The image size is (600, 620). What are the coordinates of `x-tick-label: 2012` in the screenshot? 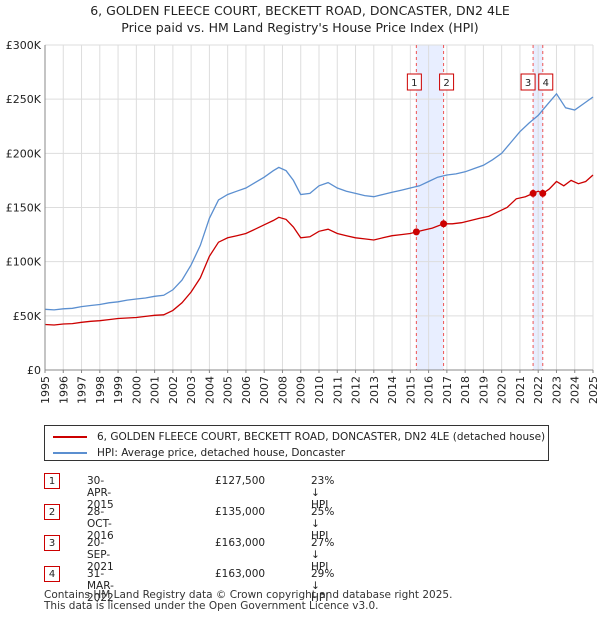 It's located at (356, 390).